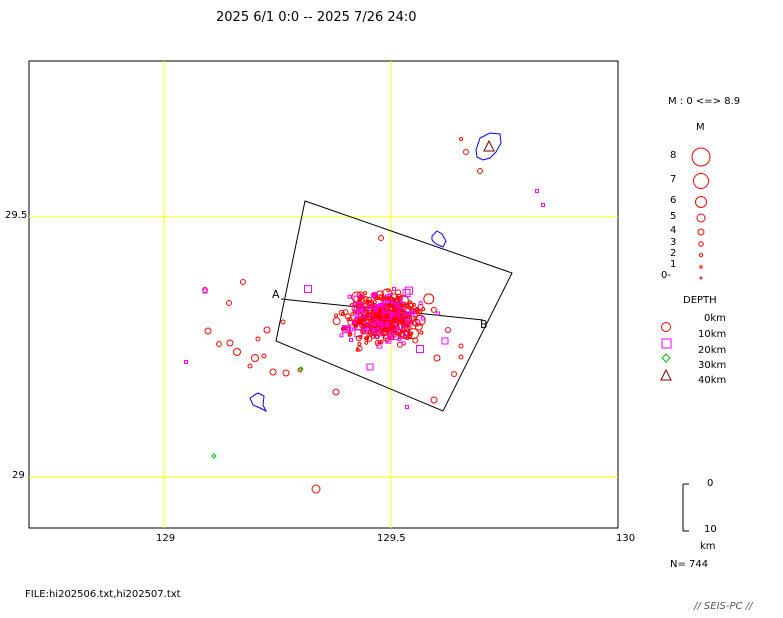 This screenshot has width=783, height=618. I want to click on cross-section-box, so click(394, 306).